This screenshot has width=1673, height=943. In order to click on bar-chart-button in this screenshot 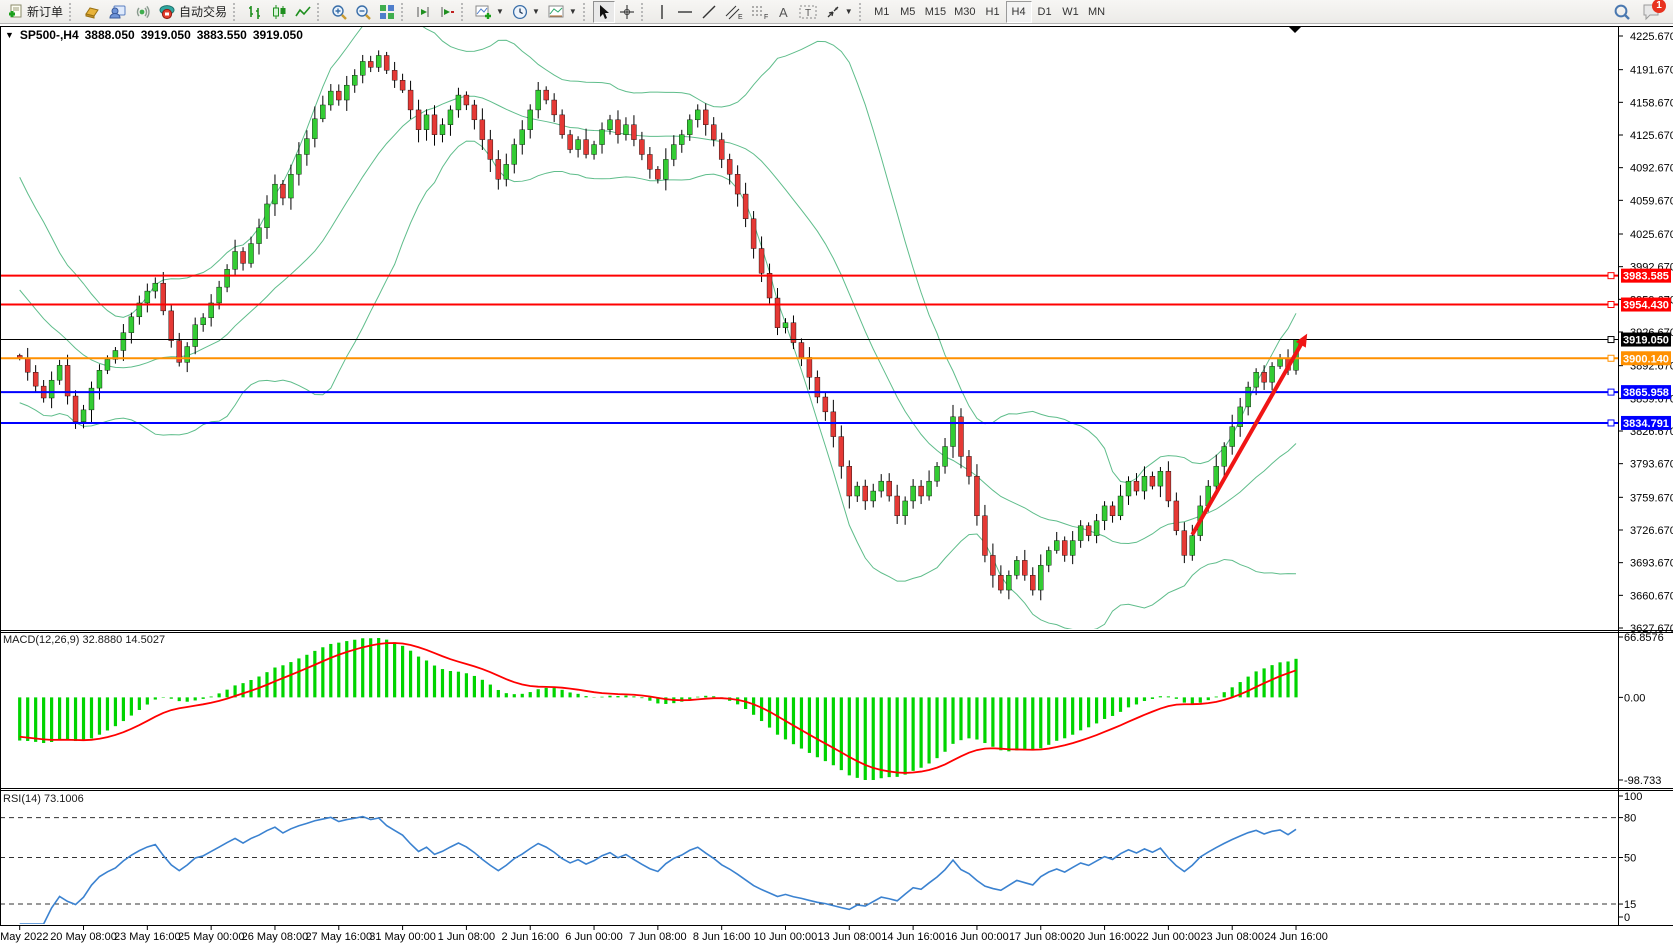, I will do `click(255, 12)`.